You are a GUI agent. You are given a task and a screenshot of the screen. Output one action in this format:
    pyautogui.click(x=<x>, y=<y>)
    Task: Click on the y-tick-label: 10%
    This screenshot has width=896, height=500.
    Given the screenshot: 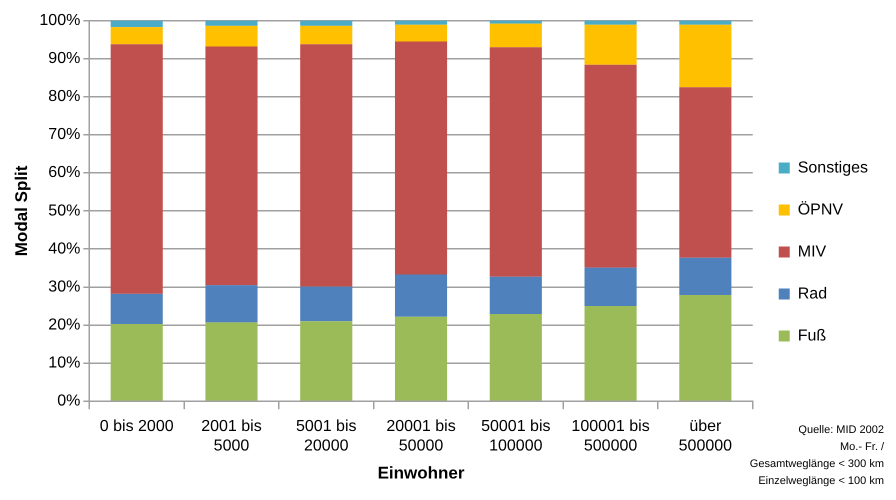 What is the action you would take?
    pyautogui.click(x=64, y=363)
    